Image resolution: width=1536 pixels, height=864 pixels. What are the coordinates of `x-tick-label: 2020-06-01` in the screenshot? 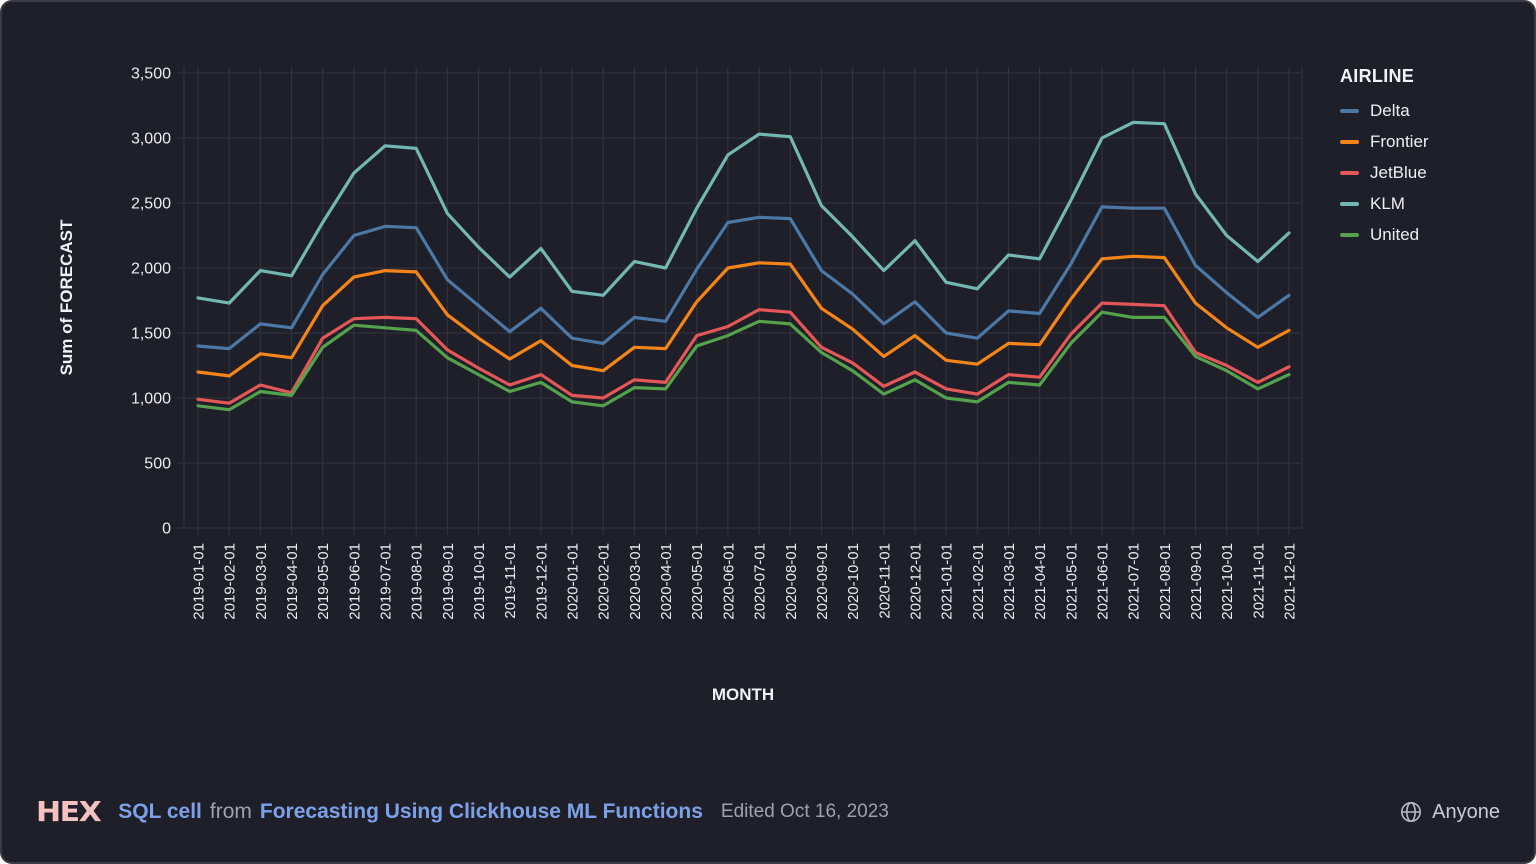 It's located at (728, 581).